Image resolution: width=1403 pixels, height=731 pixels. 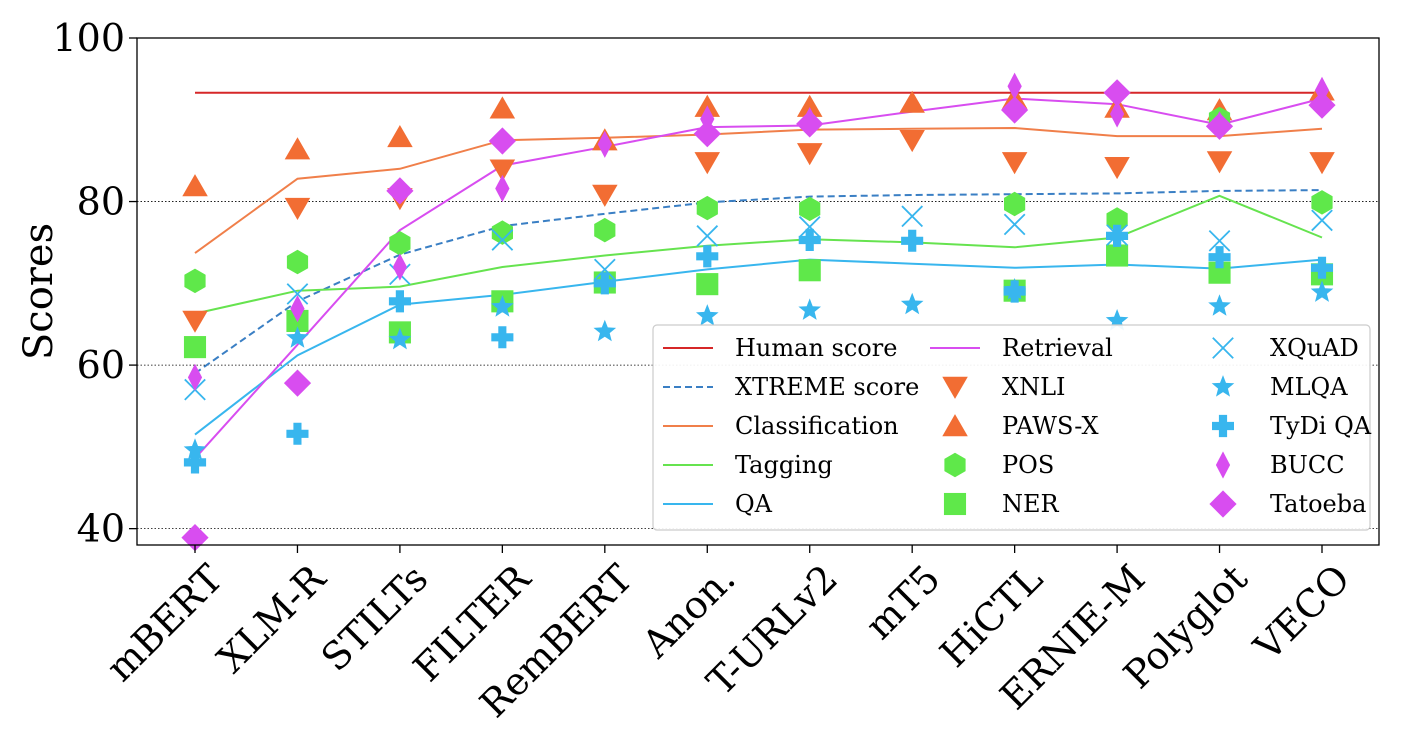 I want to click on legend-label-ner: NER, so click(x=1031, y=504).